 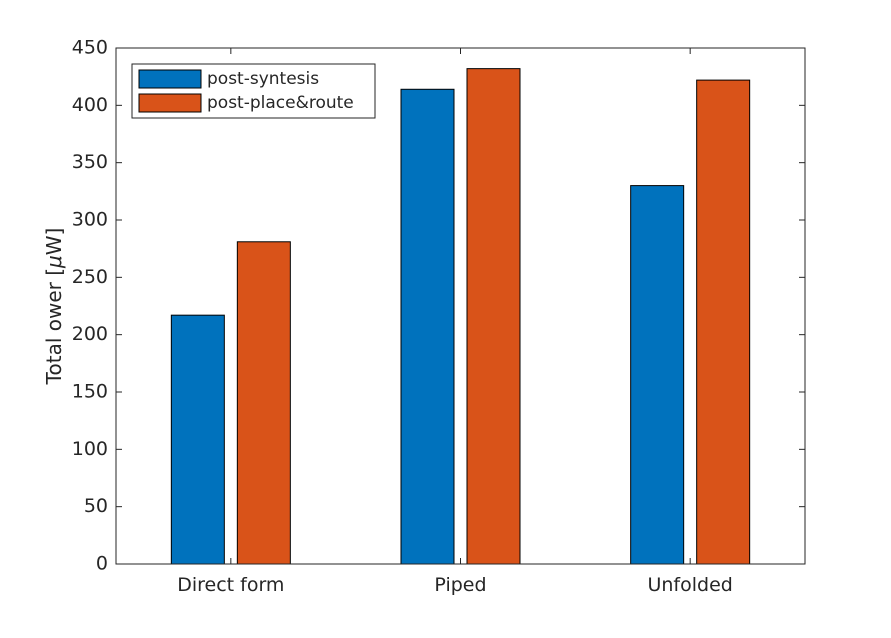 I want to click on y-tick-label-0: 0, so click(x=102, y=564).